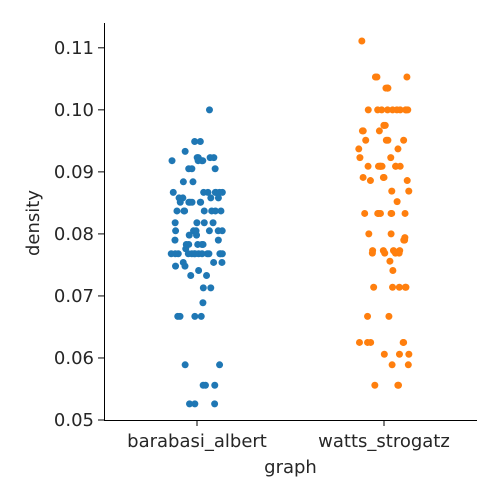  Describe the element at coordinates (74, 48) in the screenshot. I see `y-tick-label: 0.11` at that location.